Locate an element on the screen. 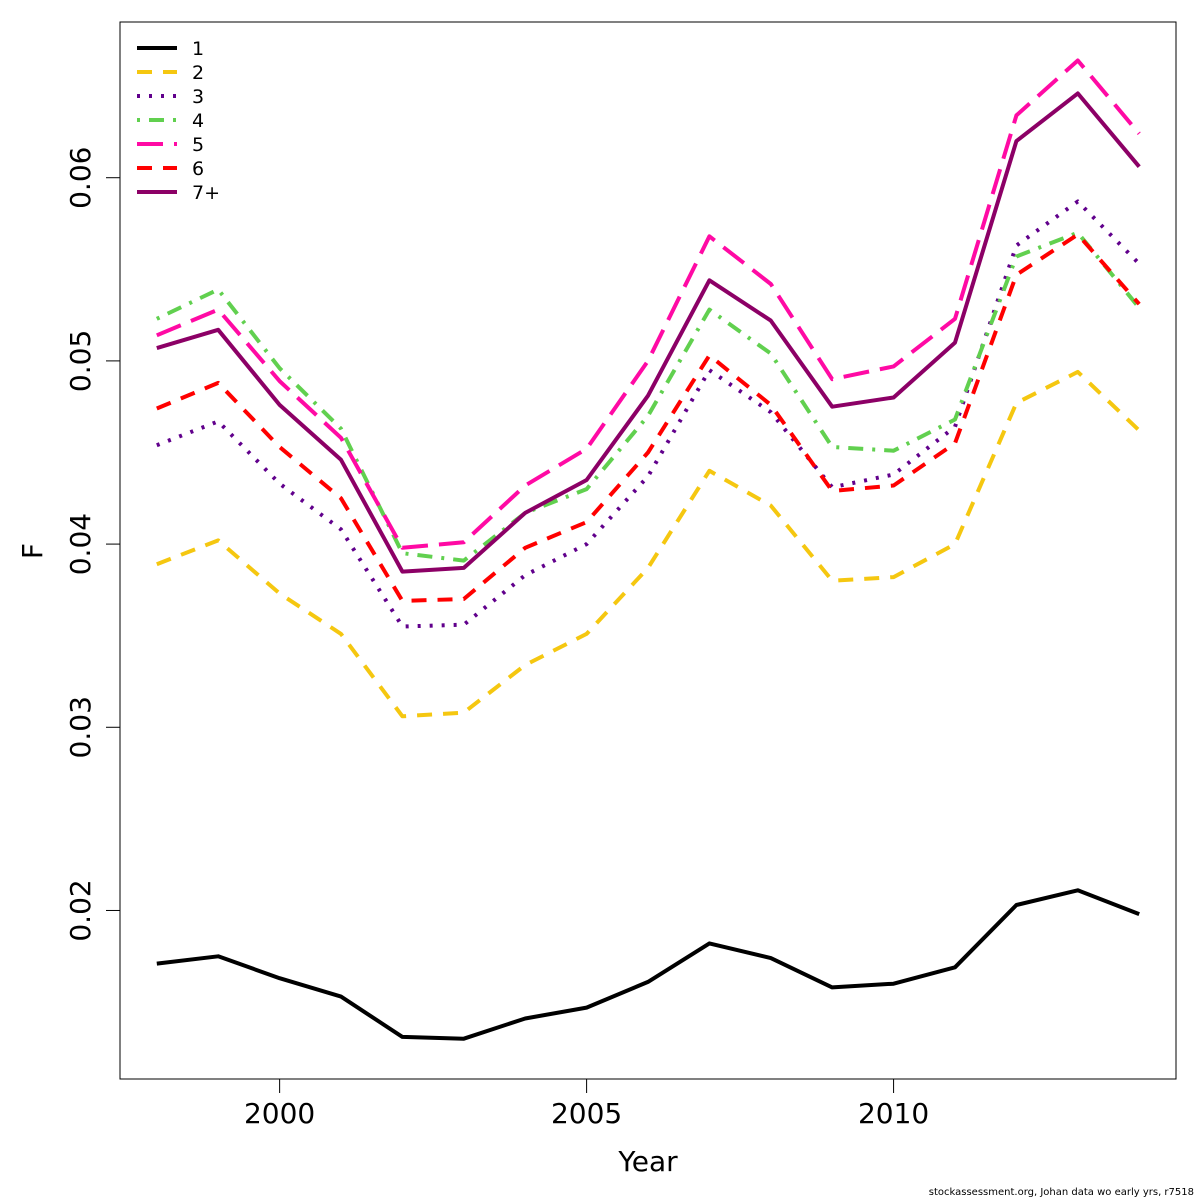 The height and width of the screenshot is (1200, 1200). x-tick-label: 2000 is located at coordinates (279, 1113).